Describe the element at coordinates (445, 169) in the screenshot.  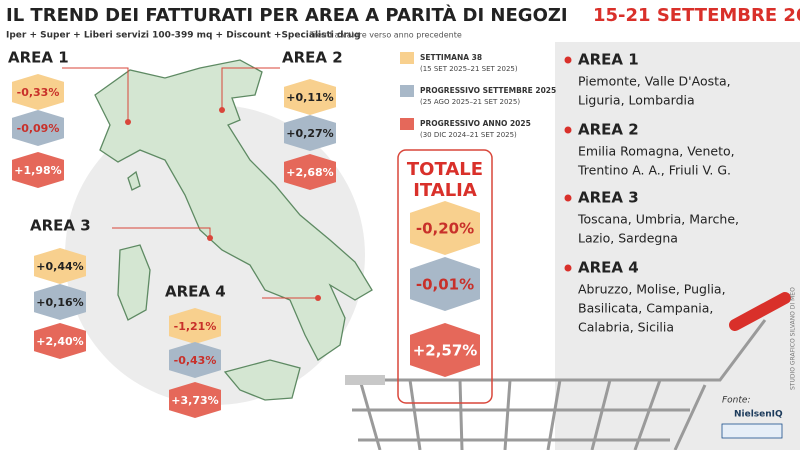
I see `total-title: TOTALE` at that location.